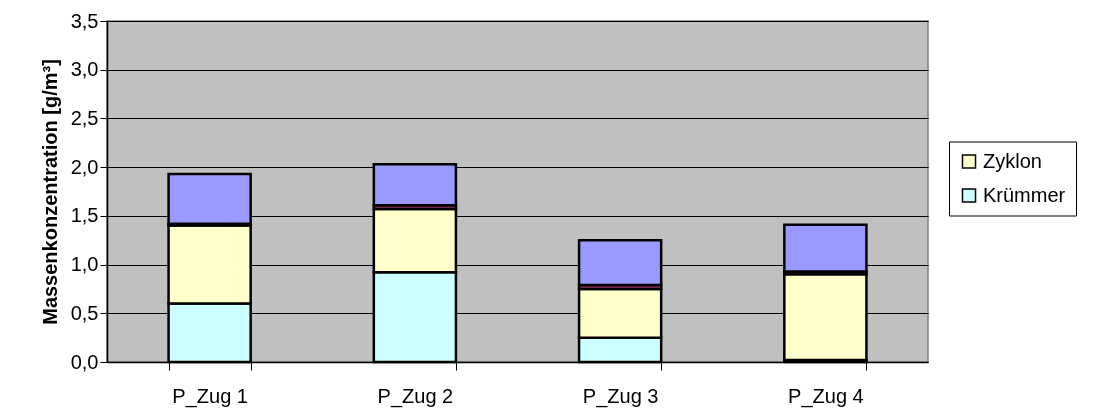 This screenshot has height=416, width=1096. What do you see at coordinates (84, 215) in the screenshot?
I see `y-tick-label: 1,5` at bounding box center [84, 215].